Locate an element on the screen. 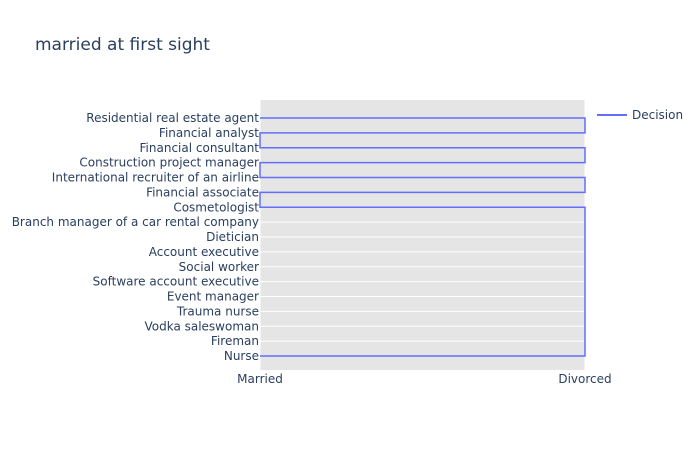 This screenshot has width=700, height=454. y-tick-label: Financial consultant is located at coordinates (200, 148).